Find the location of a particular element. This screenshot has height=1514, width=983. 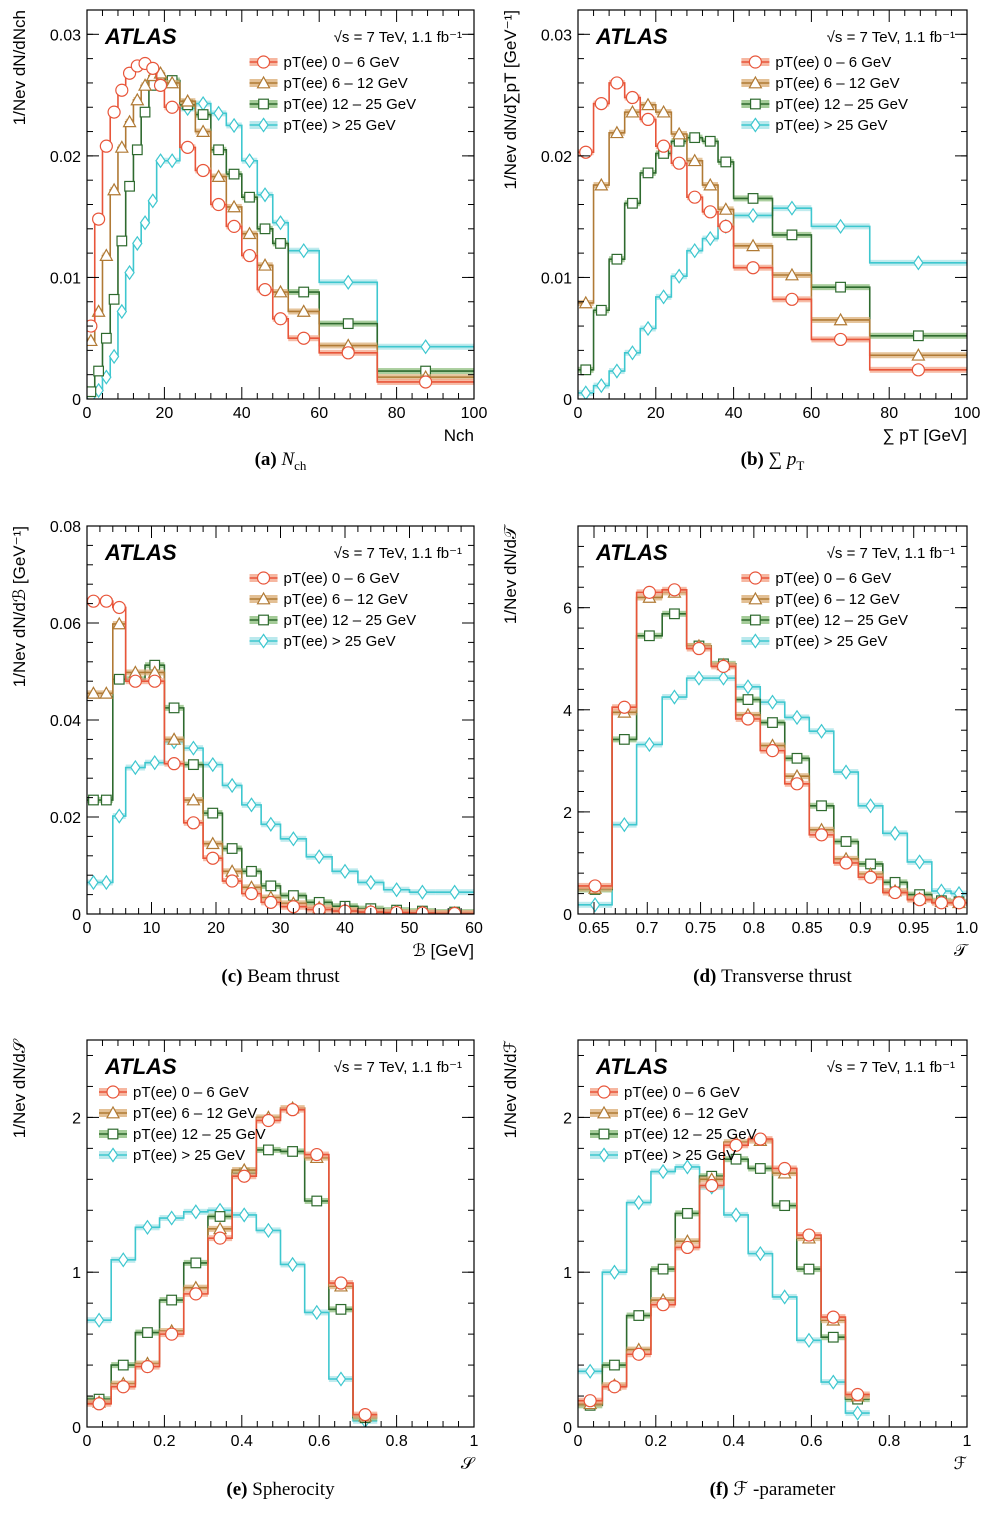

x-axis-title: 𝒮 is located at coordinates (468, 1463).